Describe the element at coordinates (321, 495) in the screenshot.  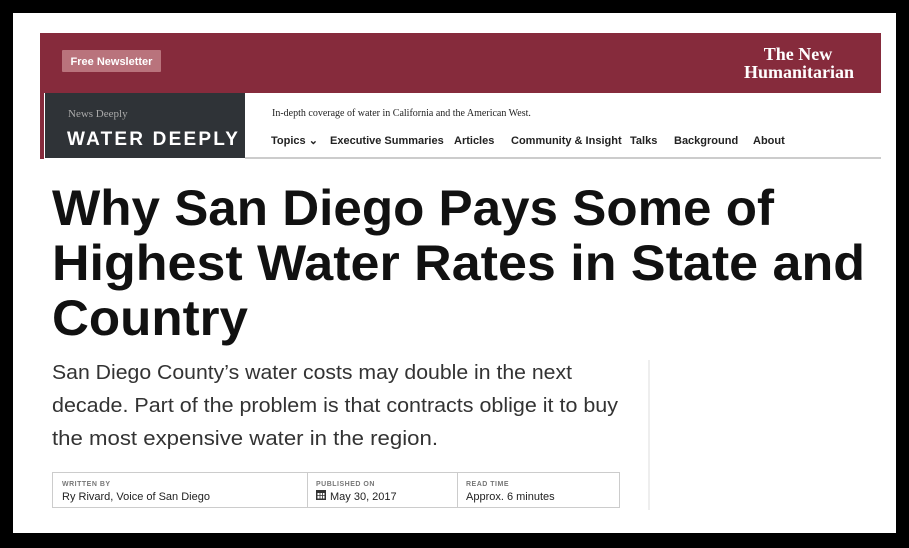
I see `calendar-icon` at that location.